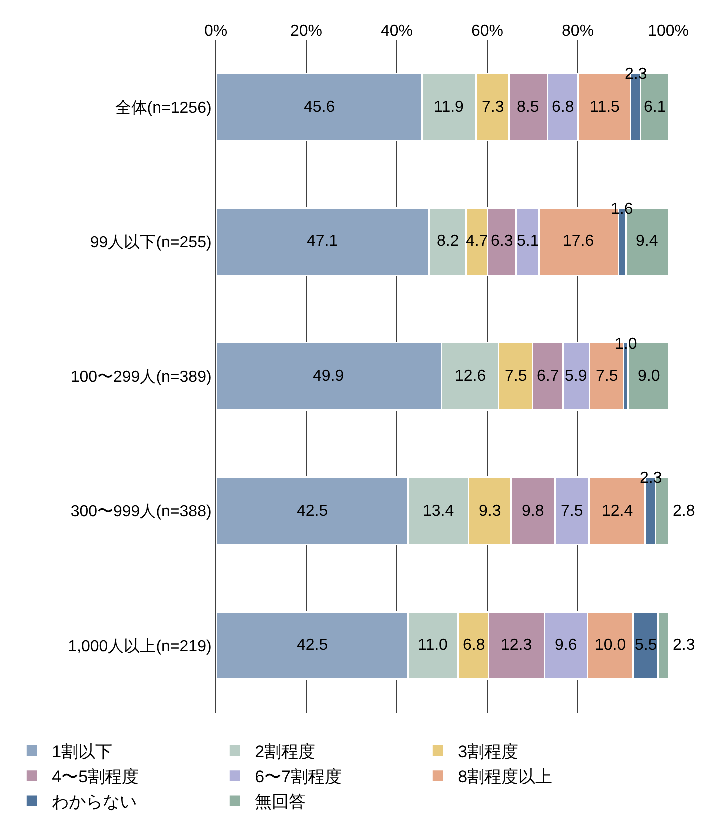  What do you see at coordinates (646, 645) in the screenshot?
I see `data-label: 5.5` at bounding box center [646, 645].